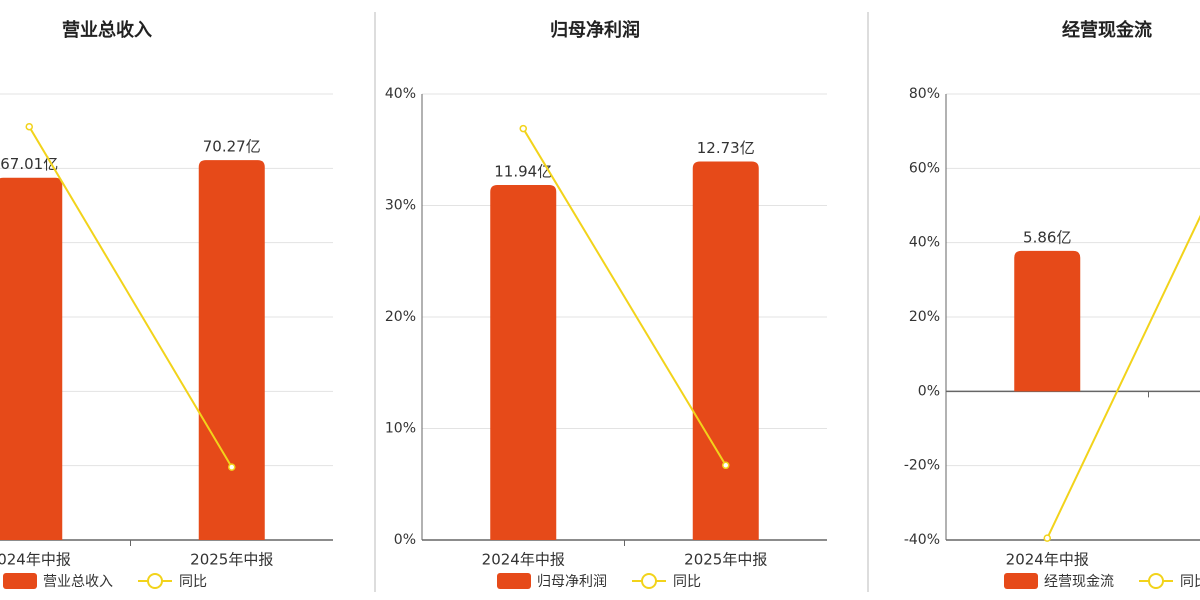 The width and height of the screenshot is (1200, 600). Describe the element at coordinates (922, 466) in the screenshot. I see `y-tick-label: -20%` at that location.